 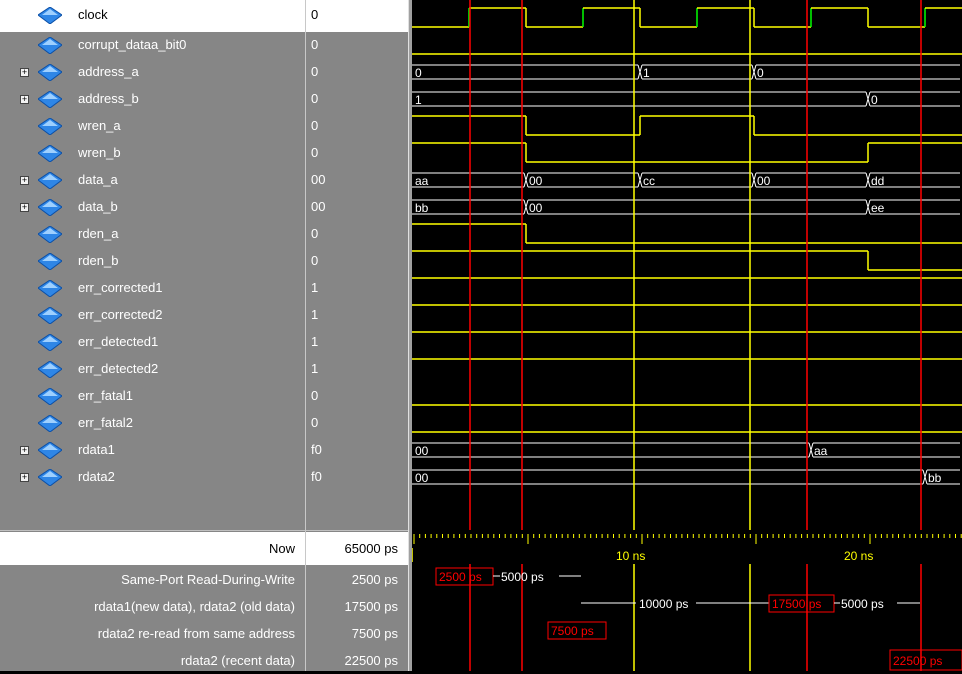 What do you see at coordinates (357, 423) in the screenshot?
I see `signal-value-err_fatal2: 0` at bounding box center [357, 423].